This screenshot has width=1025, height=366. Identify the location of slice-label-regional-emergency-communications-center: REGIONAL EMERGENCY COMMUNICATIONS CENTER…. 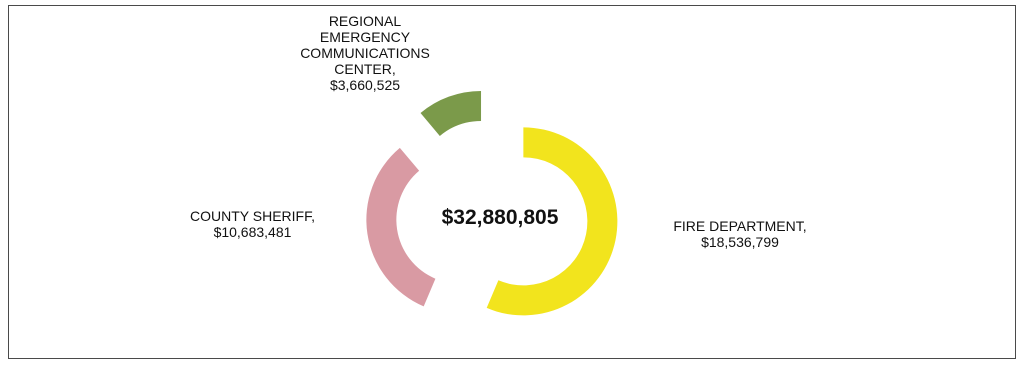
(365, 53).